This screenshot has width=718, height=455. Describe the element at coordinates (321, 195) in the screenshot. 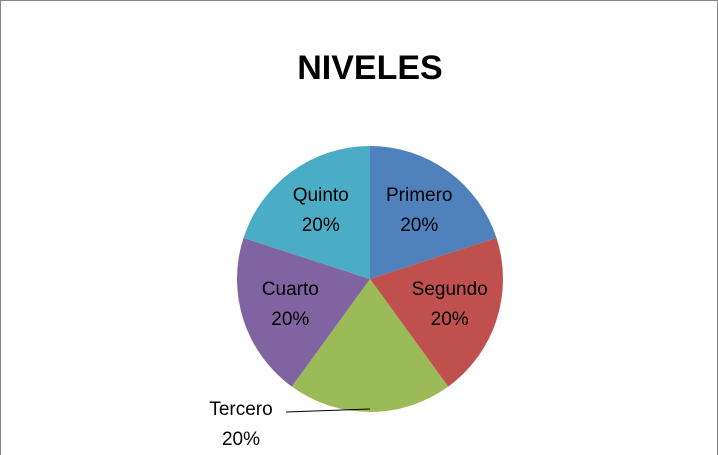

I see `slice-category-label: Quinto` at that location.